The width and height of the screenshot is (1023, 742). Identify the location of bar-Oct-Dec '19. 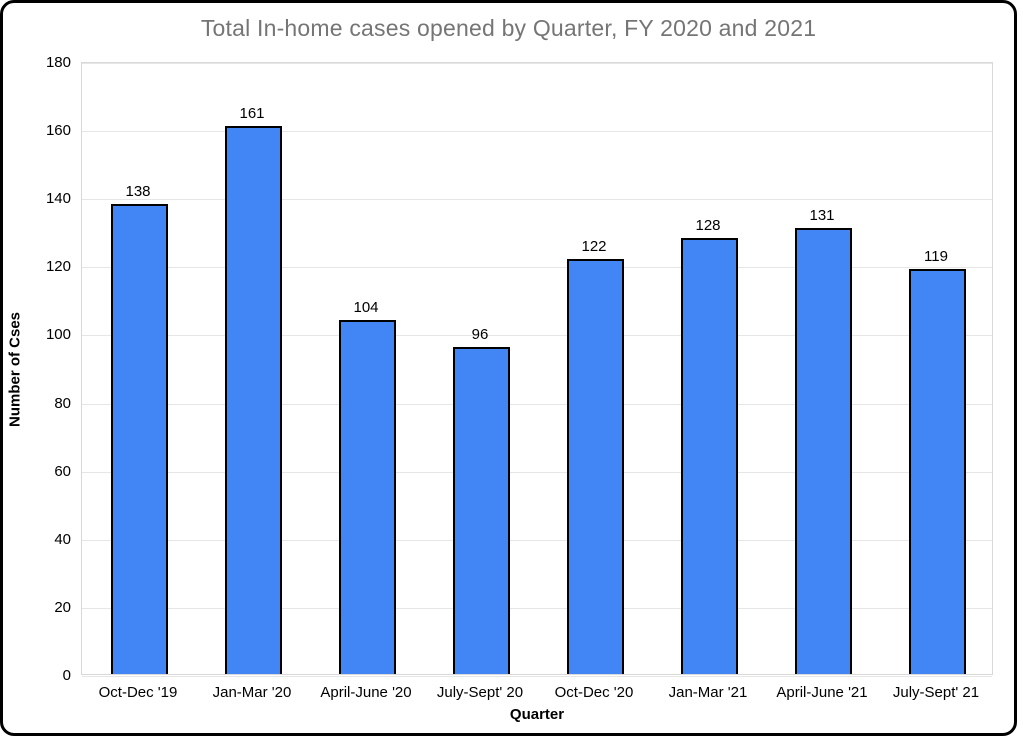
(139, 439).